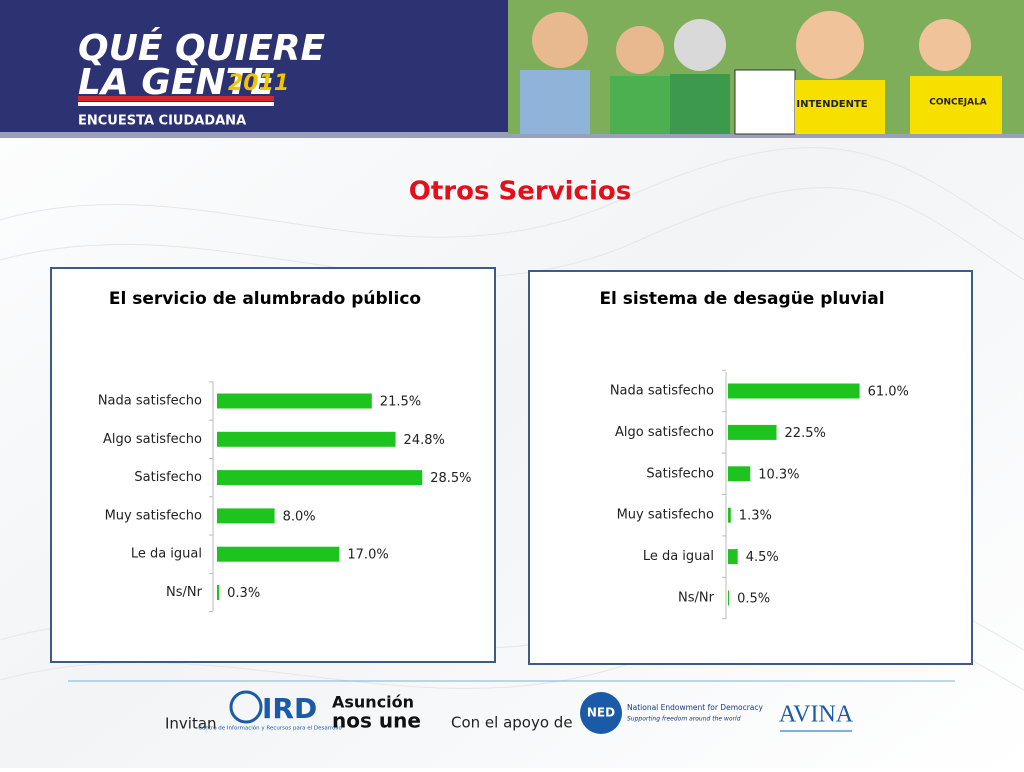 The height and width of the screenshot is (772, 1024). Describe the element at coordinates (376, 721) in the screenshot. I see `asuncion-logo: nos une` at that location.